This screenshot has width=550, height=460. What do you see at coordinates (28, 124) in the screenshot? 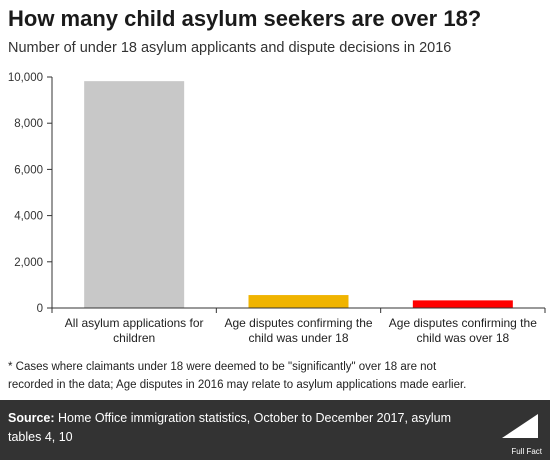
I see `y-tick-label: 8,000` at bounding box center [28, 124].